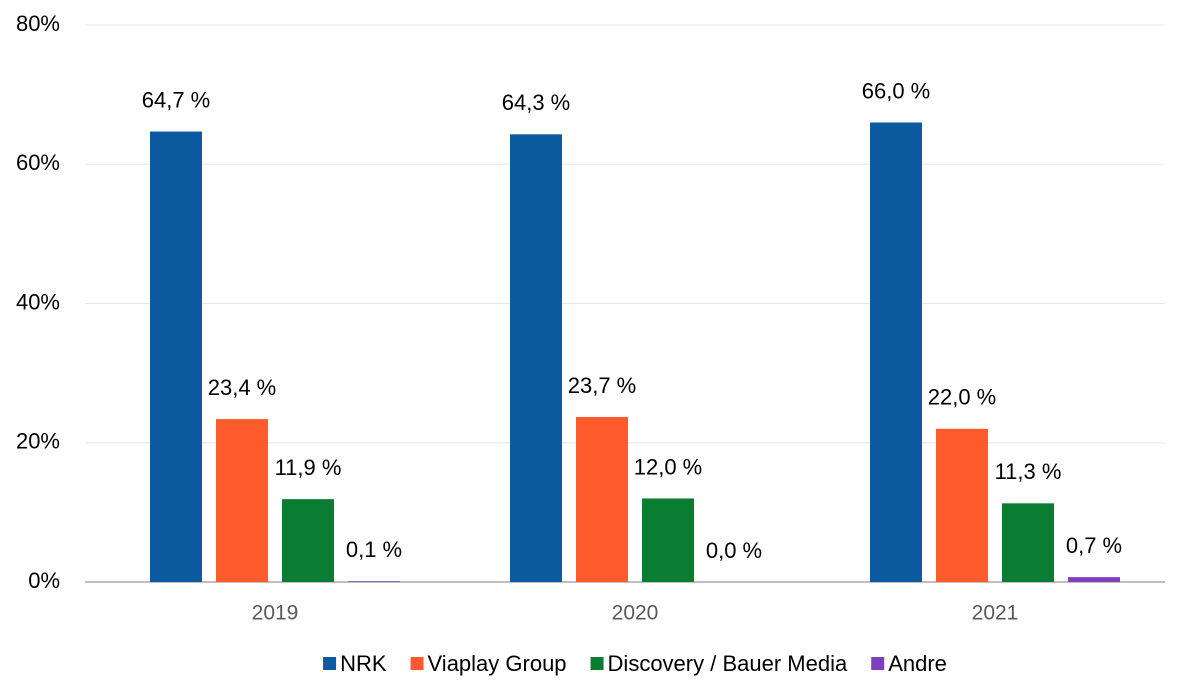  I want to click on y-tick-label: 80%, so click(38, 23).